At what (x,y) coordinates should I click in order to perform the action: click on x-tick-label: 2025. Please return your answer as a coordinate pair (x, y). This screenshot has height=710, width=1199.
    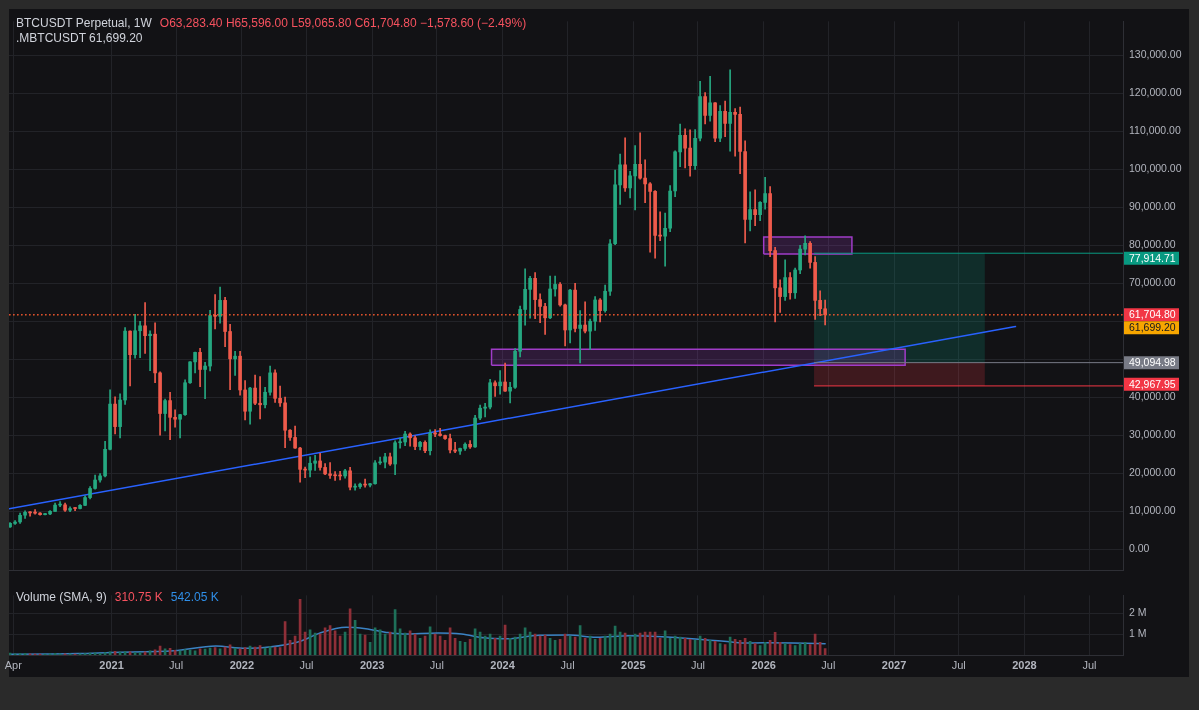
    Looking at the image, I should click on (633, 664).